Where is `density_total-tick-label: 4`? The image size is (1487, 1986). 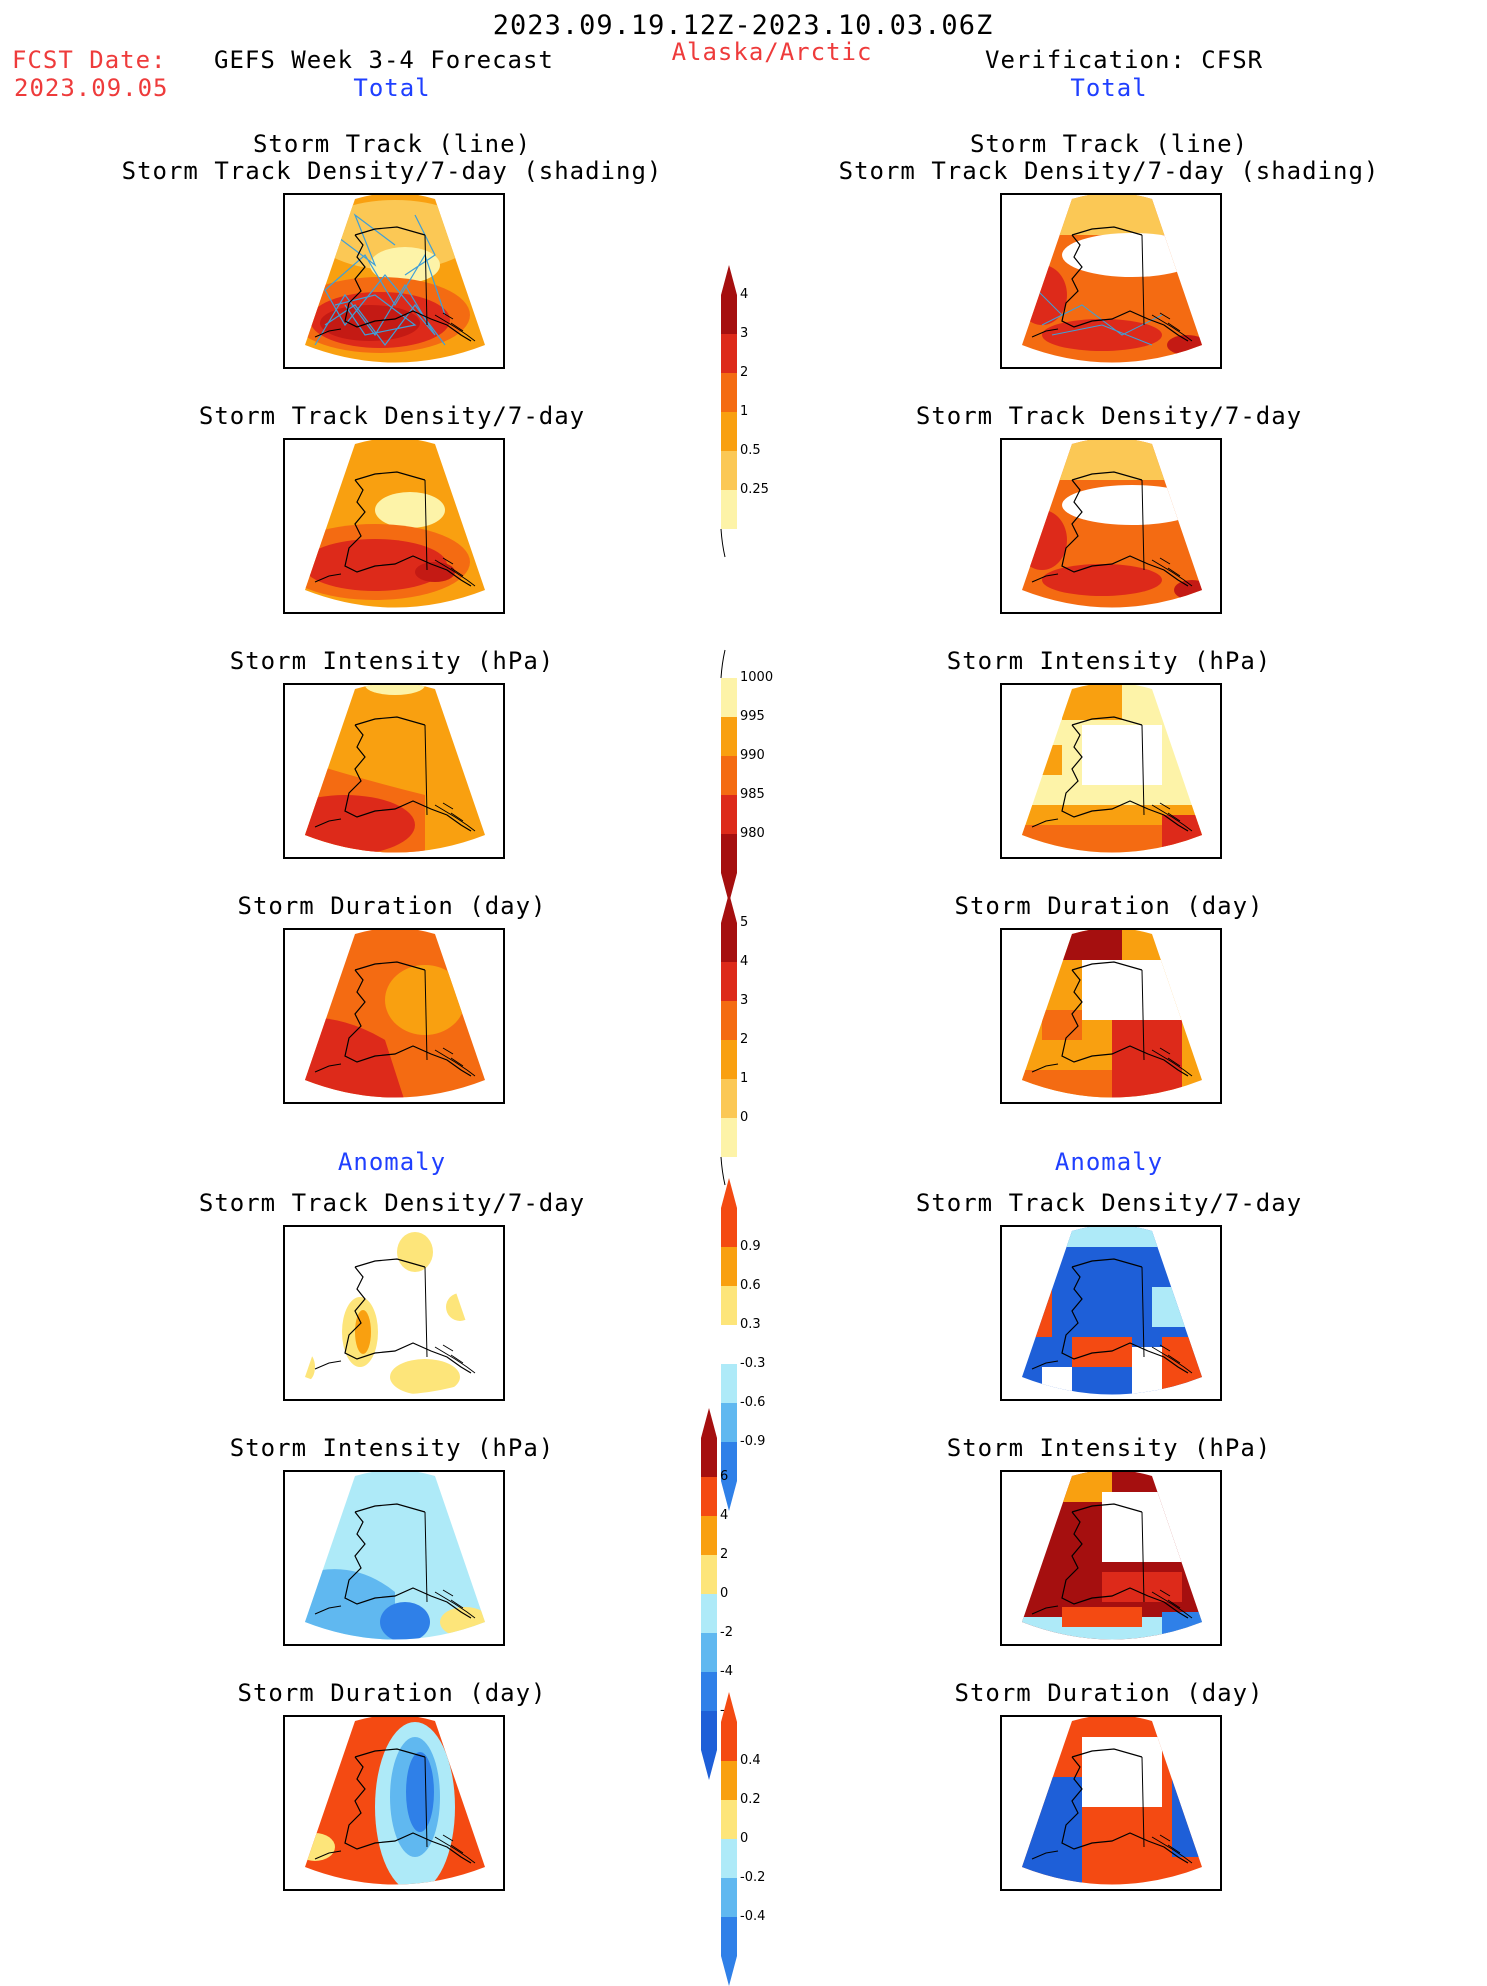 density_total-tick-label: 4 is located at coordinates (744, 294).